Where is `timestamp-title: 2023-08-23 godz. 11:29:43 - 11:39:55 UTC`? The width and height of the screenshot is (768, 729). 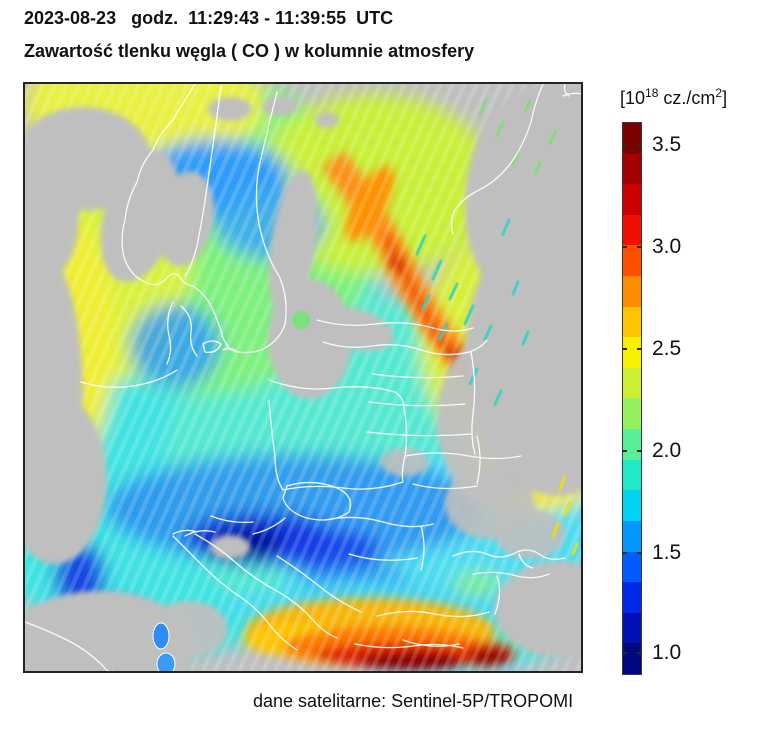 timestamp-title: 2023-08-23 godz. 11:29:43 - 11:39:55 UTC is located at coordinates (209, 18).